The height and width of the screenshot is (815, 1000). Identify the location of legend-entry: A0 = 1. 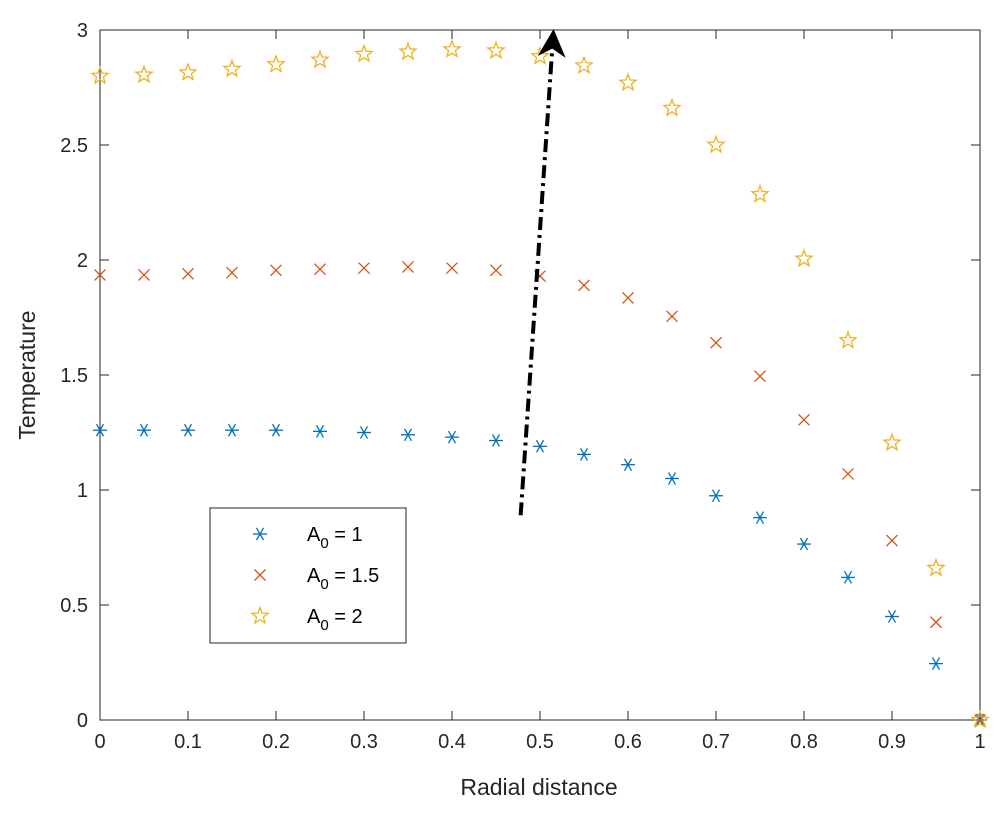
(308, 538).